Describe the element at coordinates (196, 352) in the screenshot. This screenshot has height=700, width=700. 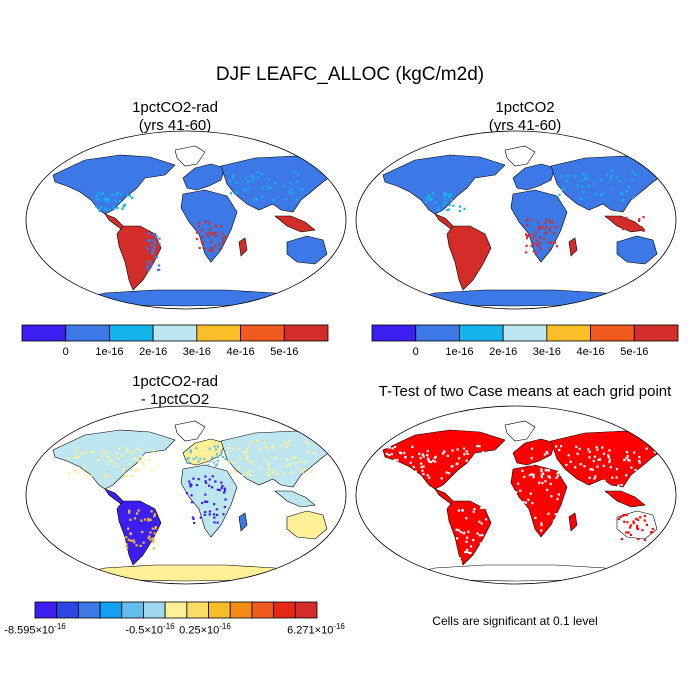
I see `colorbar-tick-label: 3e-16` at that location.